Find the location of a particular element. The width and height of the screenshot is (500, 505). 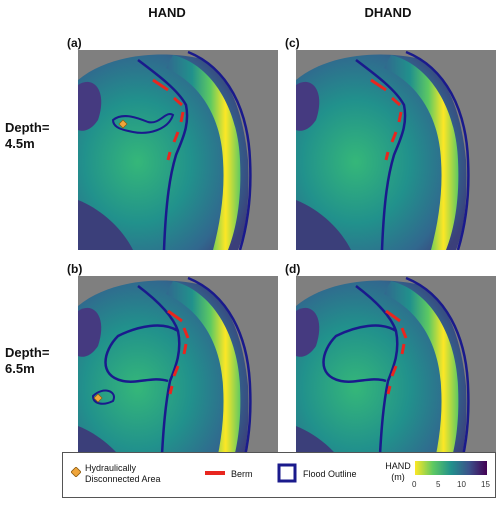

panel-label-c: (c) is located at coordinates (292, 43).